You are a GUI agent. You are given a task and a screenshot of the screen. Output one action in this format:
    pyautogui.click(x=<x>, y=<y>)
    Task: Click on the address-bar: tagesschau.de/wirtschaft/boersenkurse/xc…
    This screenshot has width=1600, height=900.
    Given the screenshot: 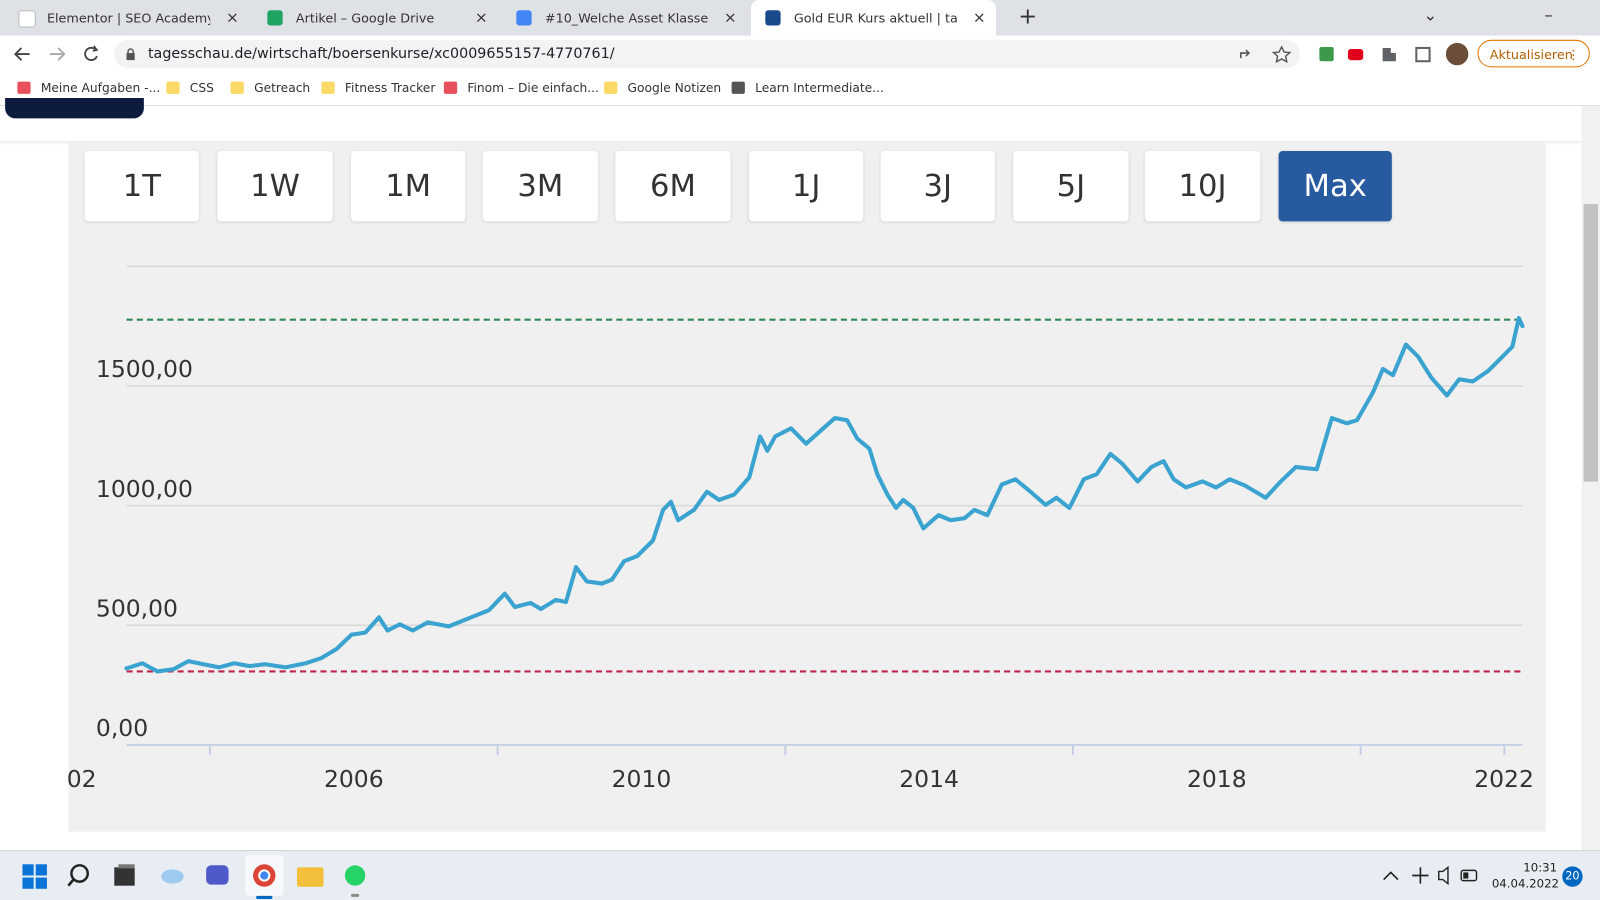 What is the action you would take?
    pyautogui.click(x=707, y=54)
    